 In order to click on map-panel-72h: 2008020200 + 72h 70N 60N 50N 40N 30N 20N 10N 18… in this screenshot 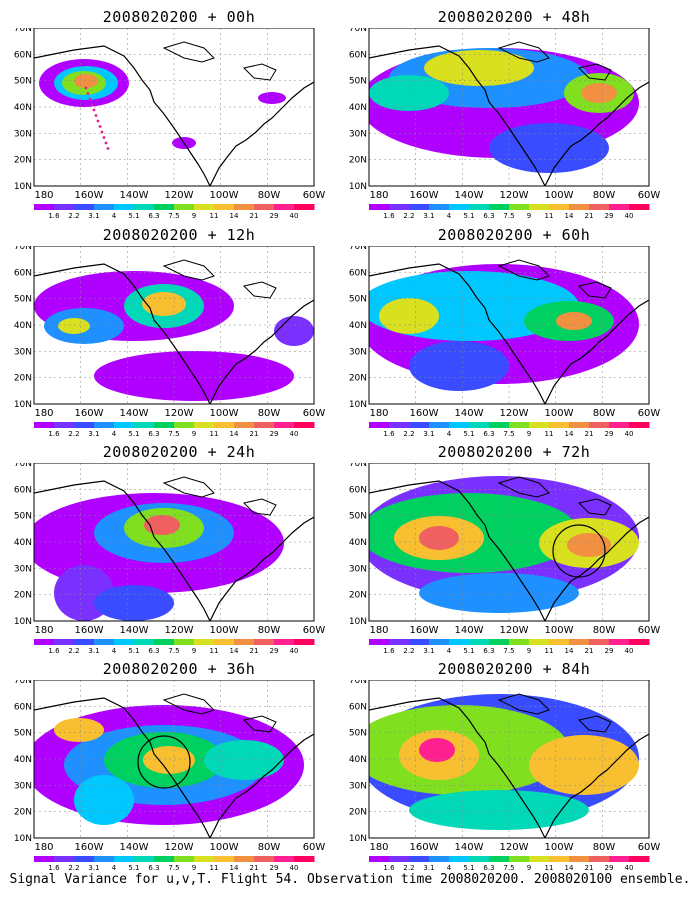, I will do `click(514, 550)`.